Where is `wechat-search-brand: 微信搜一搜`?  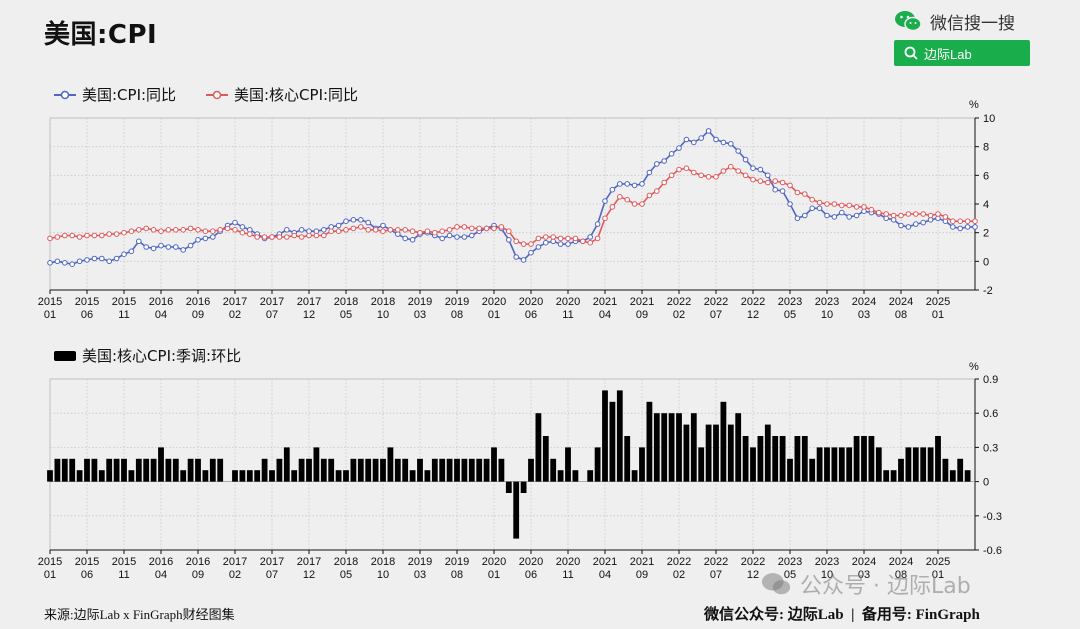 wechat-search-brand: 微信搜一搜 is located at coordinates (954, 21).